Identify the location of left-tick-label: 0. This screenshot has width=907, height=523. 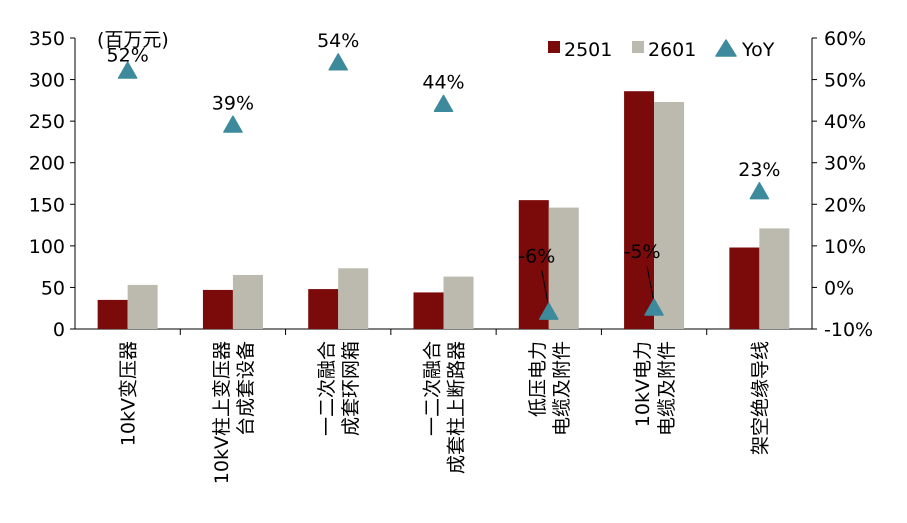
(59, 330).